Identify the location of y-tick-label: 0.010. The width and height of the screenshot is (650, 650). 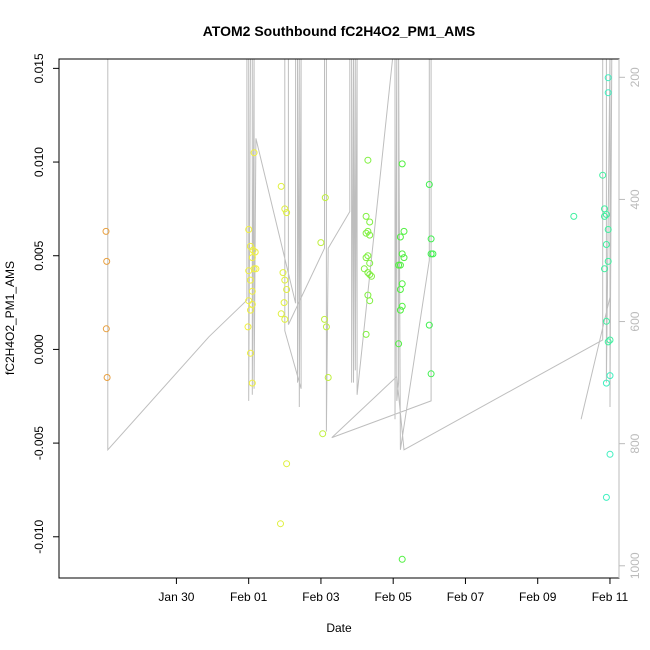
(39, 162).